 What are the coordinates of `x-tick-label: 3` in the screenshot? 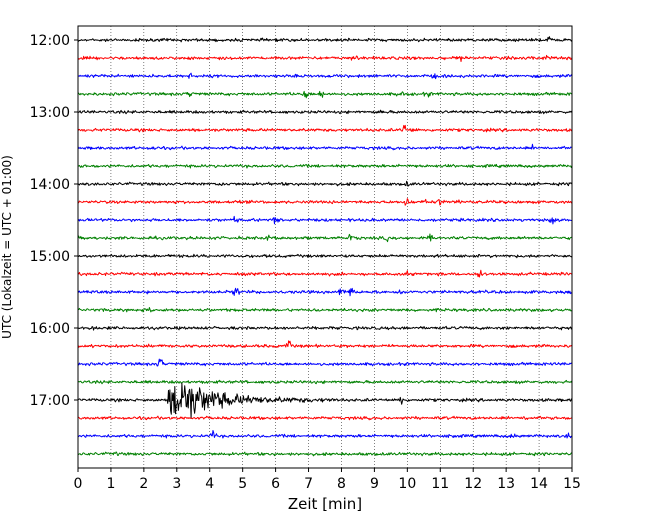 It's located at (176, 484).